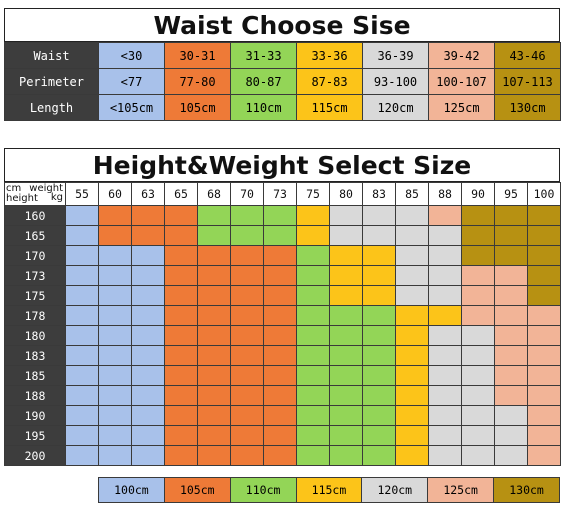  Describe the element at coordinates (461, 81) in the screenshot. I see `waist-cell: 100-107` at that location.